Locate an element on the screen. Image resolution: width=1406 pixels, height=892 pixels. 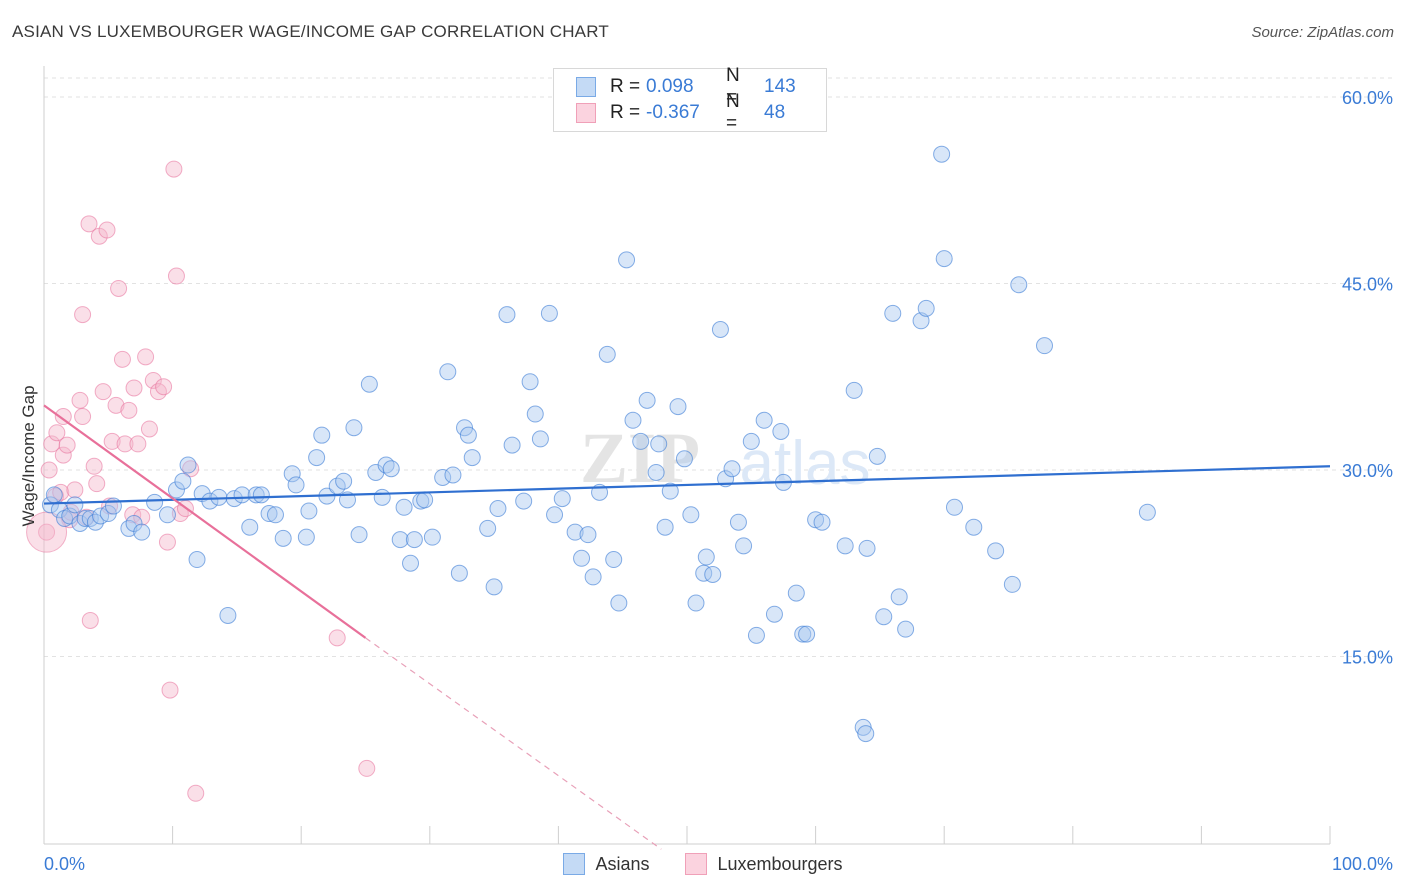
x-tick-label-min: 0.0% is located at coordinates (64, 864).